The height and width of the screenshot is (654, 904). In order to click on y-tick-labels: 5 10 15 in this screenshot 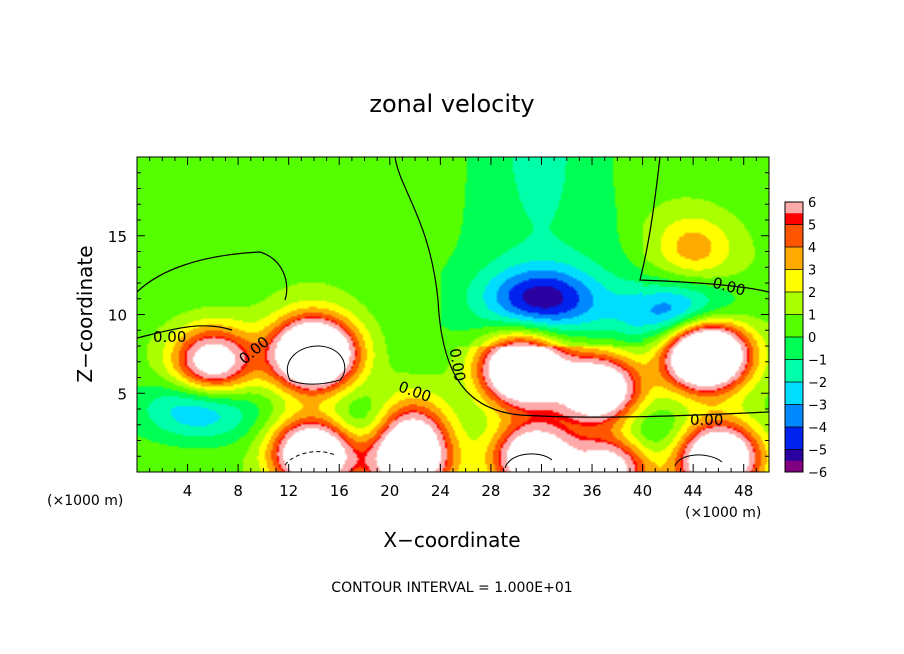, I will do `click(117, 316)`.